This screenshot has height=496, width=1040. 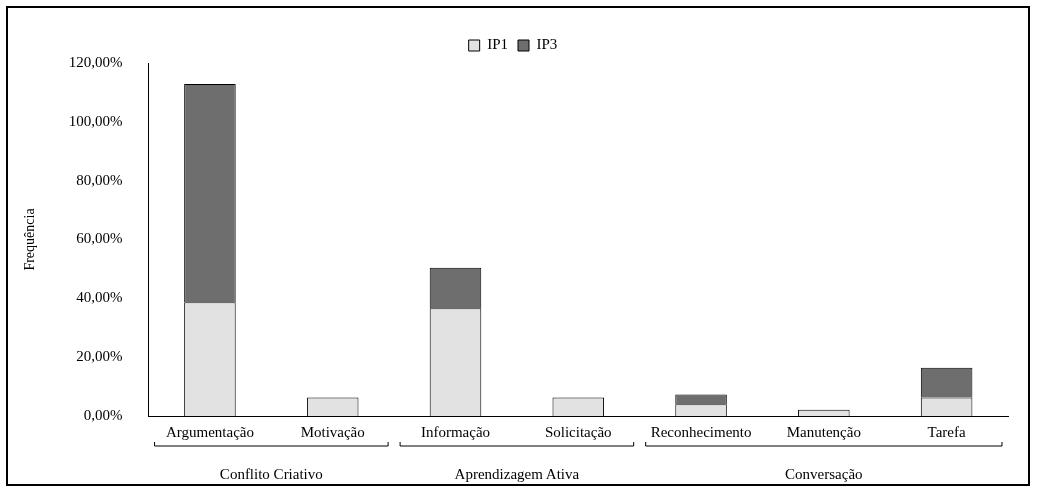 I want to click on x-tick-label: Reconhecimento, so click(x=701, y=431).